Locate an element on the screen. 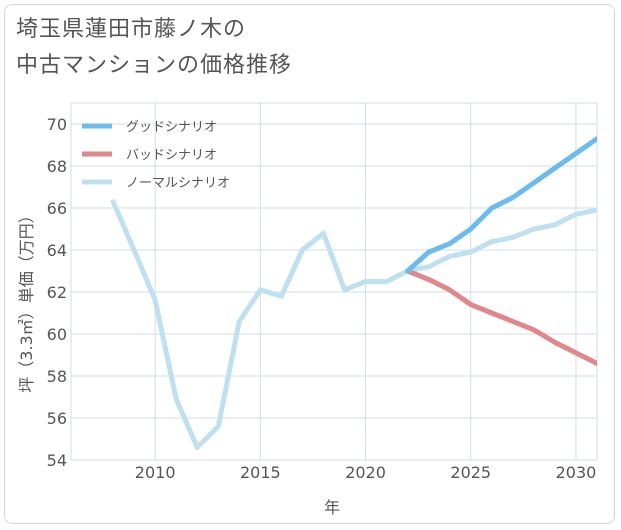 This screenshot has width=621, height=530. y-tick-label: 60 is located at coordinates (57, 334).